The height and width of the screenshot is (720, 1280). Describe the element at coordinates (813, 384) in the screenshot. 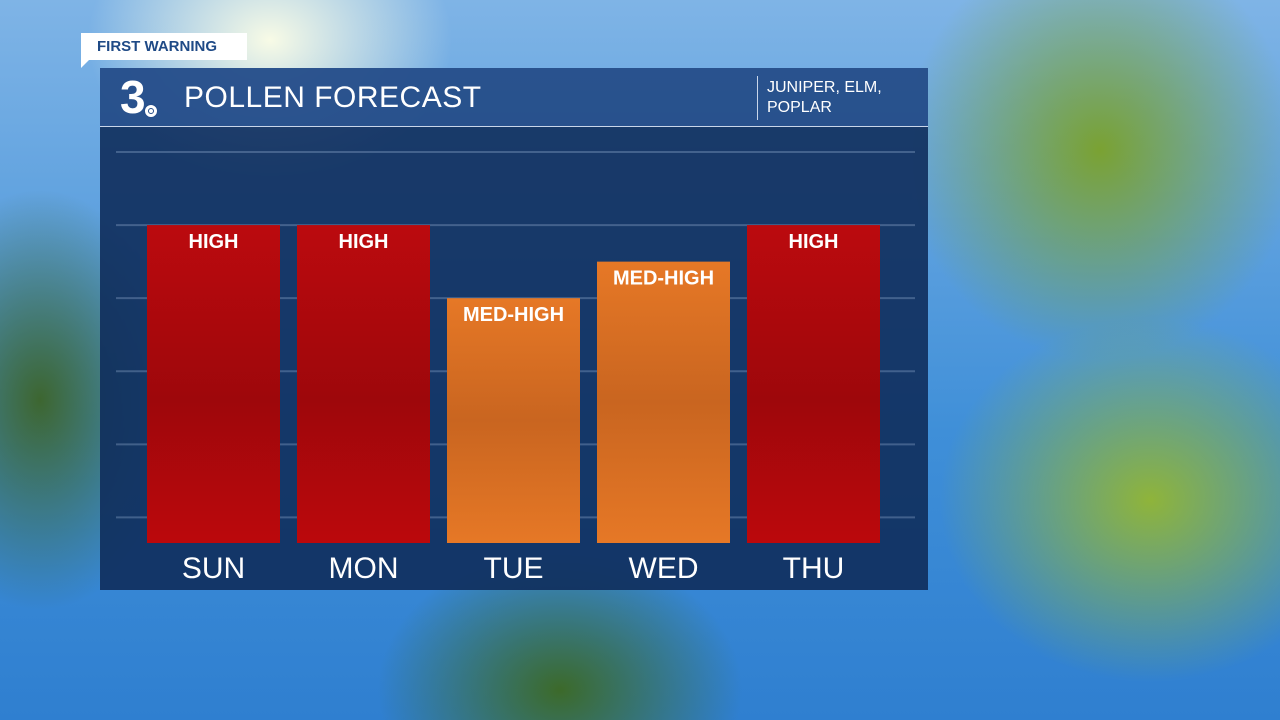

I see `bar-thu` at that location.